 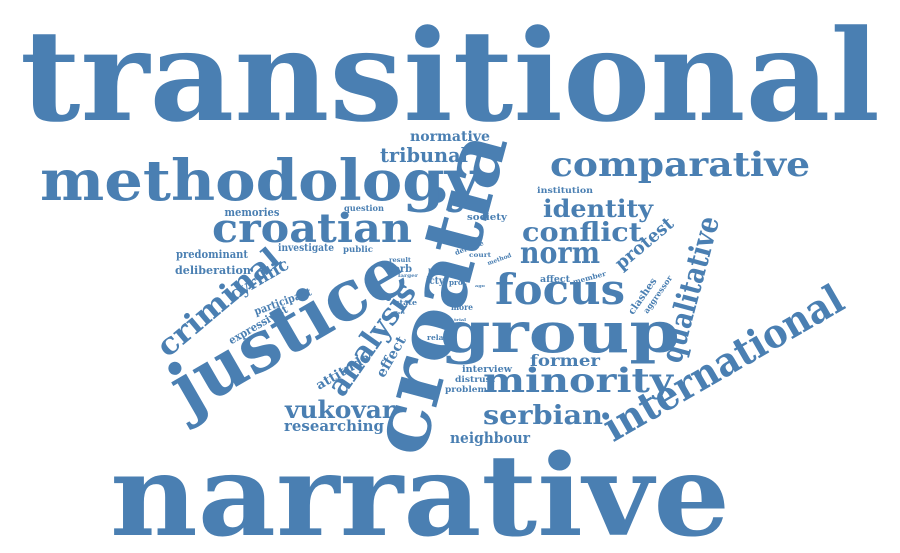 What do you see at coordinates (487, 218) in the screenshot?
I see `word-society: society` at bounding box center [487, 218].